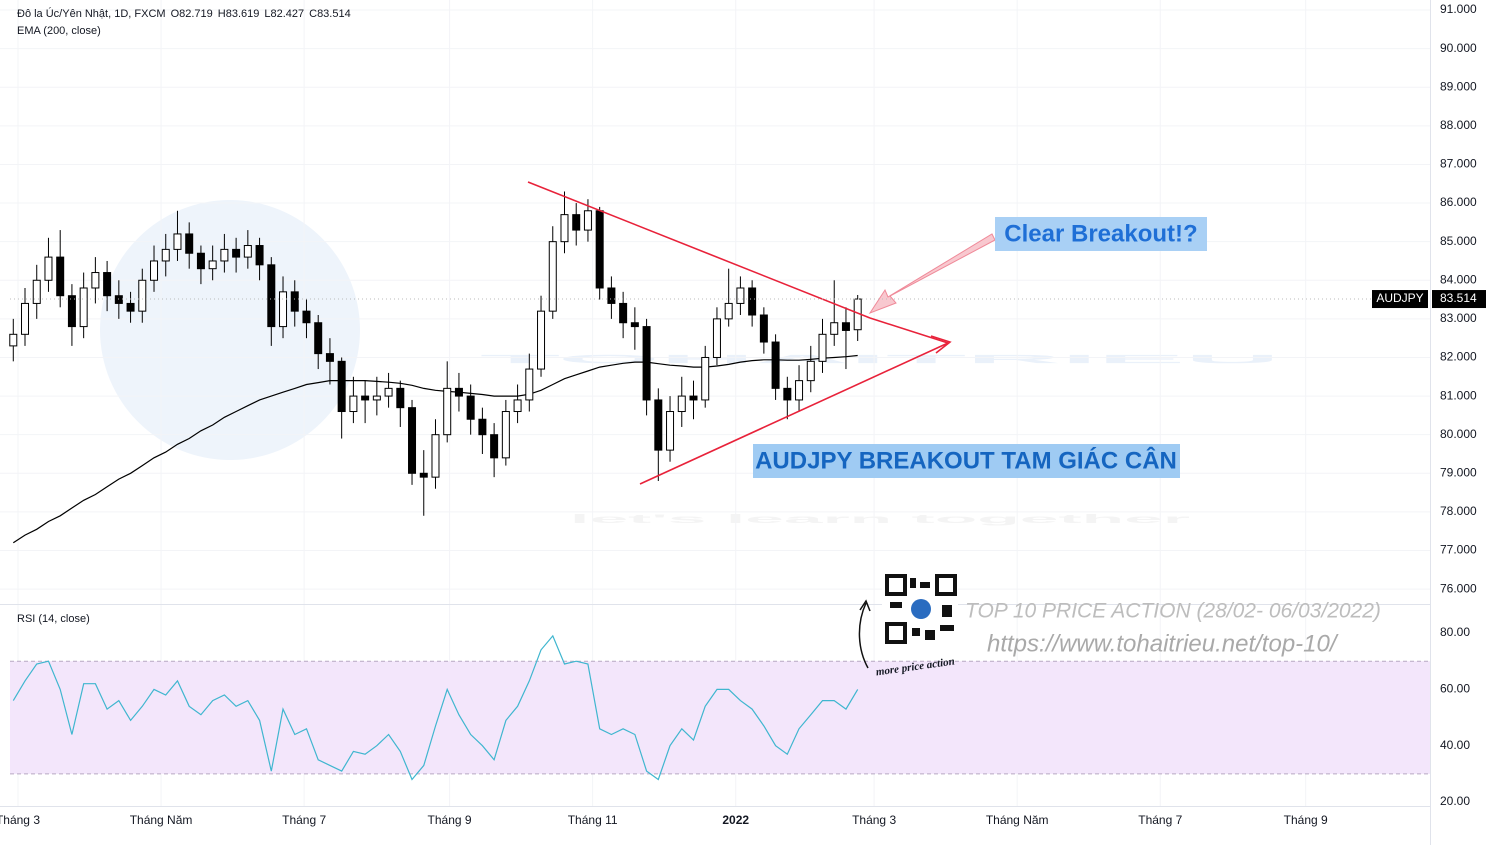 The width and height of the screenshot is (1500, 845). I want to click on watermark-logo, so click(230, 330).